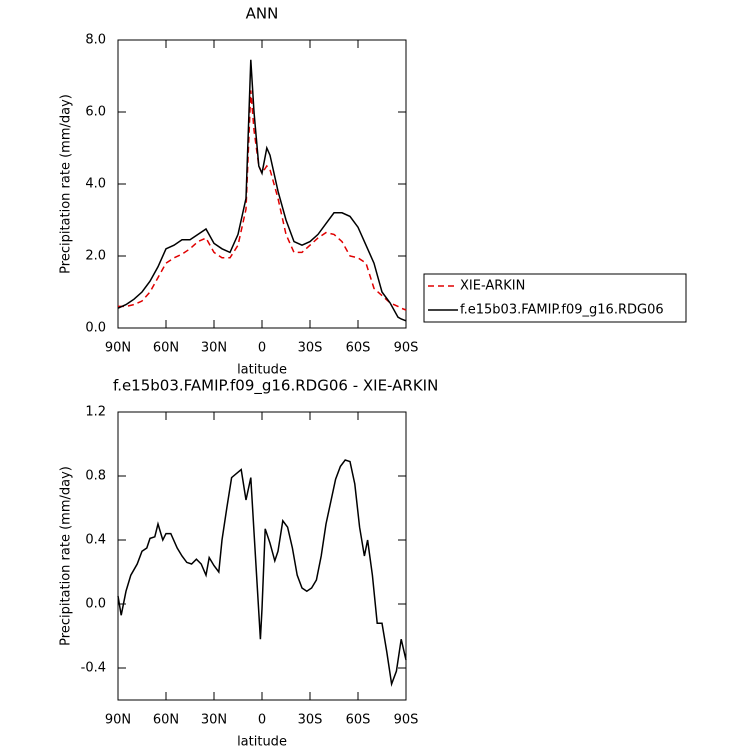 The width and height of the screenshot is (733, 752). What do you see at coordinates (562, 310) in the screenshot?
I see `legend-label: f.e15b03.FAMIP.f09_g16.RDG06` at bounding box center [562, 310].